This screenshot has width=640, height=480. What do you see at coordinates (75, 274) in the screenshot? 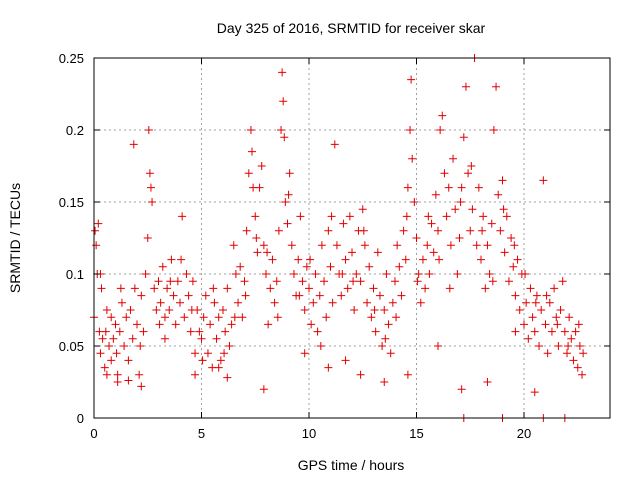
I see `y-tick-label: 0.1` at bounding box center [75, 274].